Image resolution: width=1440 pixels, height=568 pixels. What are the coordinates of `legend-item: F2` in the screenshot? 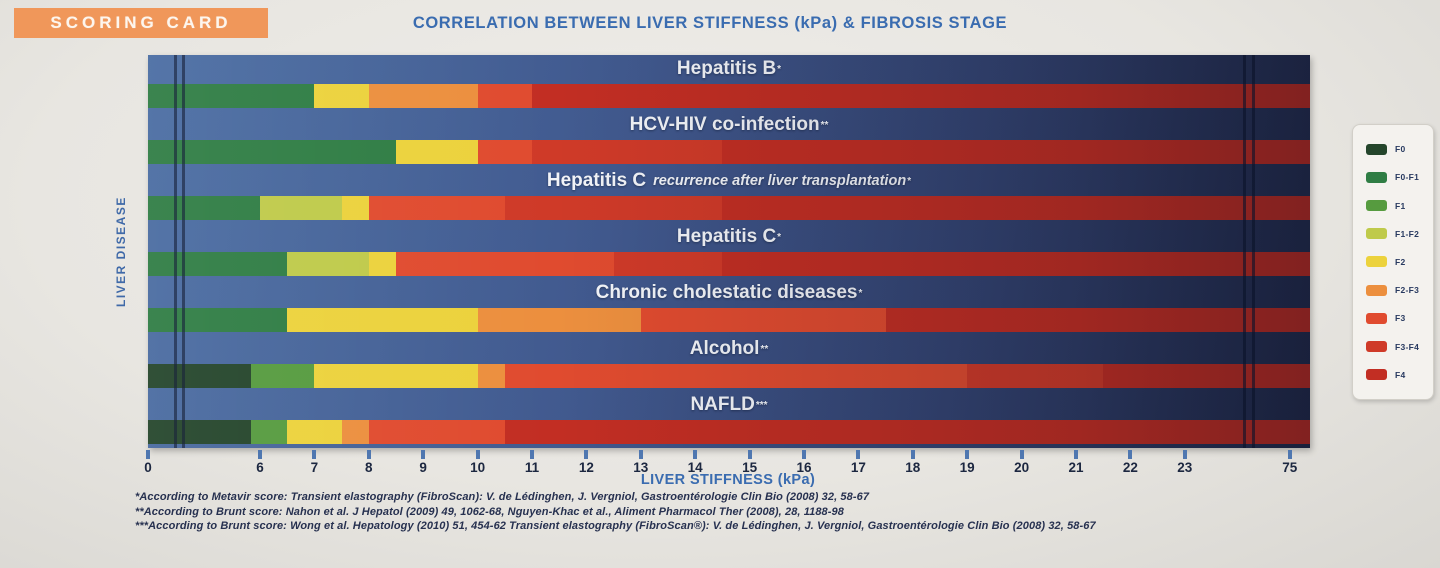 It's located at (1399, 262).